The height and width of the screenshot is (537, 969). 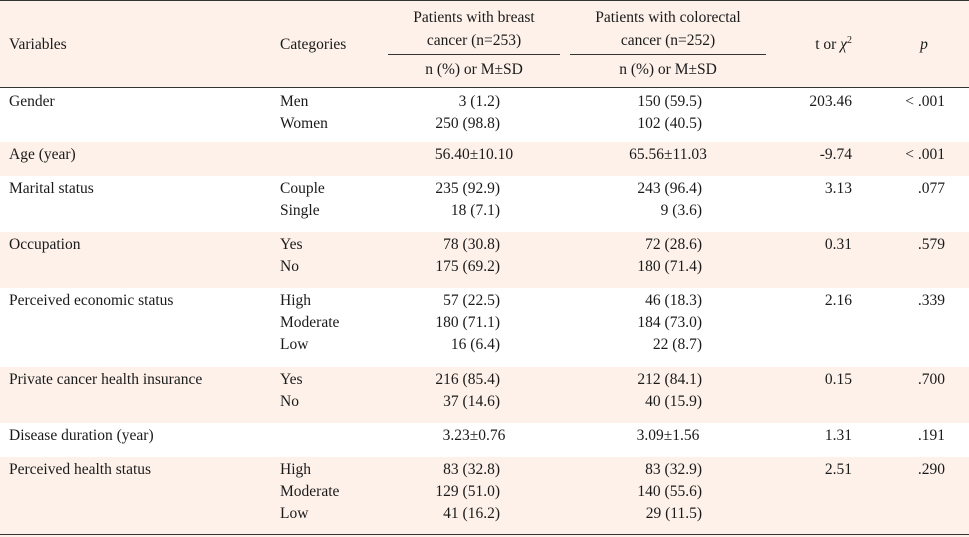 I want to click on group2-divider, so click(x=668, y=54).